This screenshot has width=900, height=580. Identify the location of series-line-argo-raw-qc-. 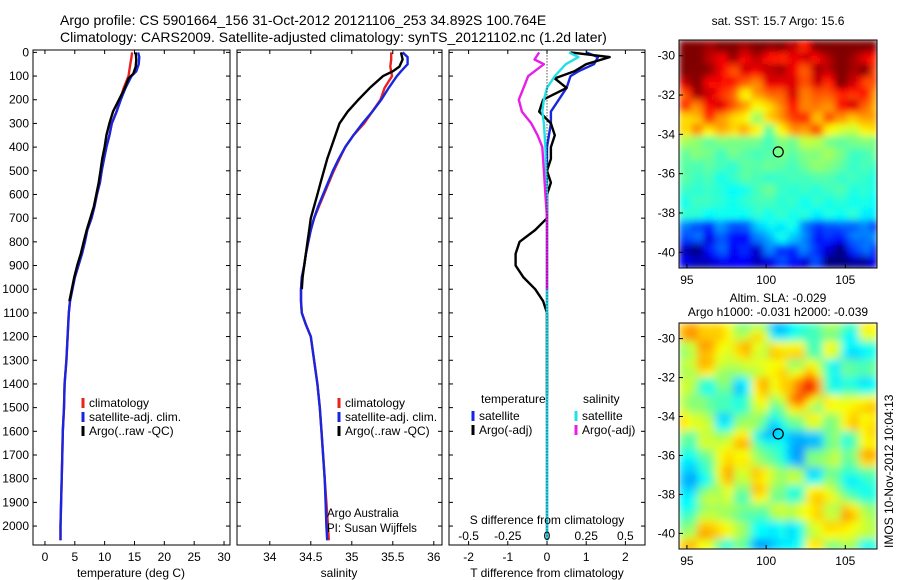
(103, 177).